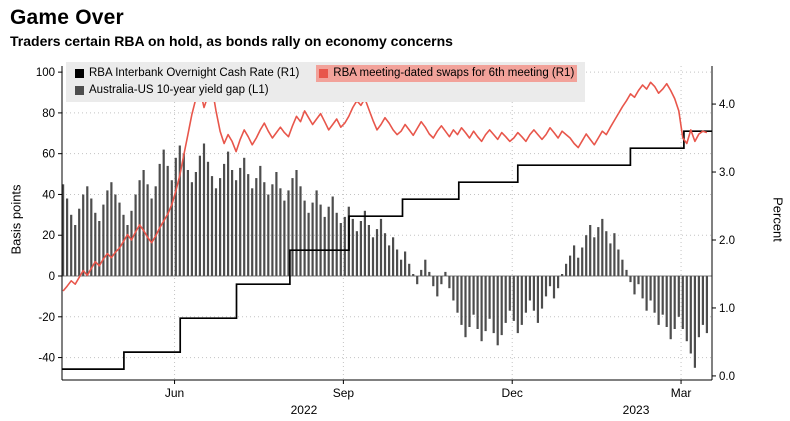 The height and width of the screenshot is (421, 790). Describe the element at coordinates (512, 393) in the screenshot. I see `svg-text: Dec` at that location.